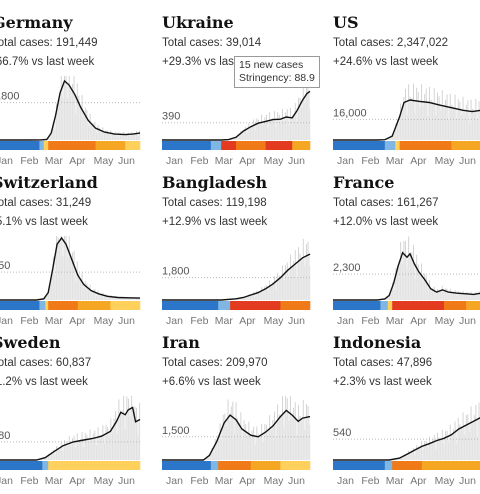 The image size is (480, 494). Describe the element at coordinates (346, 23) in the screenshot. I see `country-title: US` at that location.